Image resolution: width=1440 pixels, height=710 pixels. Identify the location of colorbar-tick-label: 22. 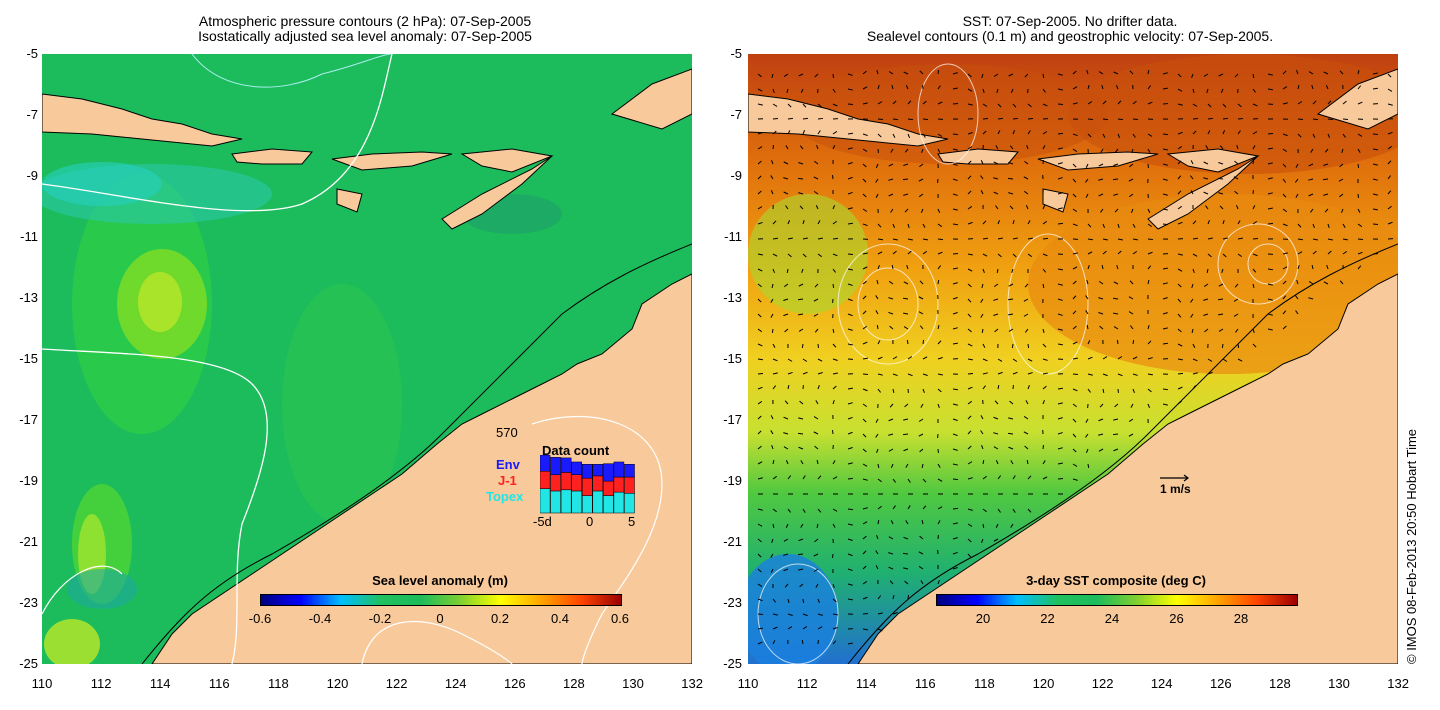
(1047, 618).